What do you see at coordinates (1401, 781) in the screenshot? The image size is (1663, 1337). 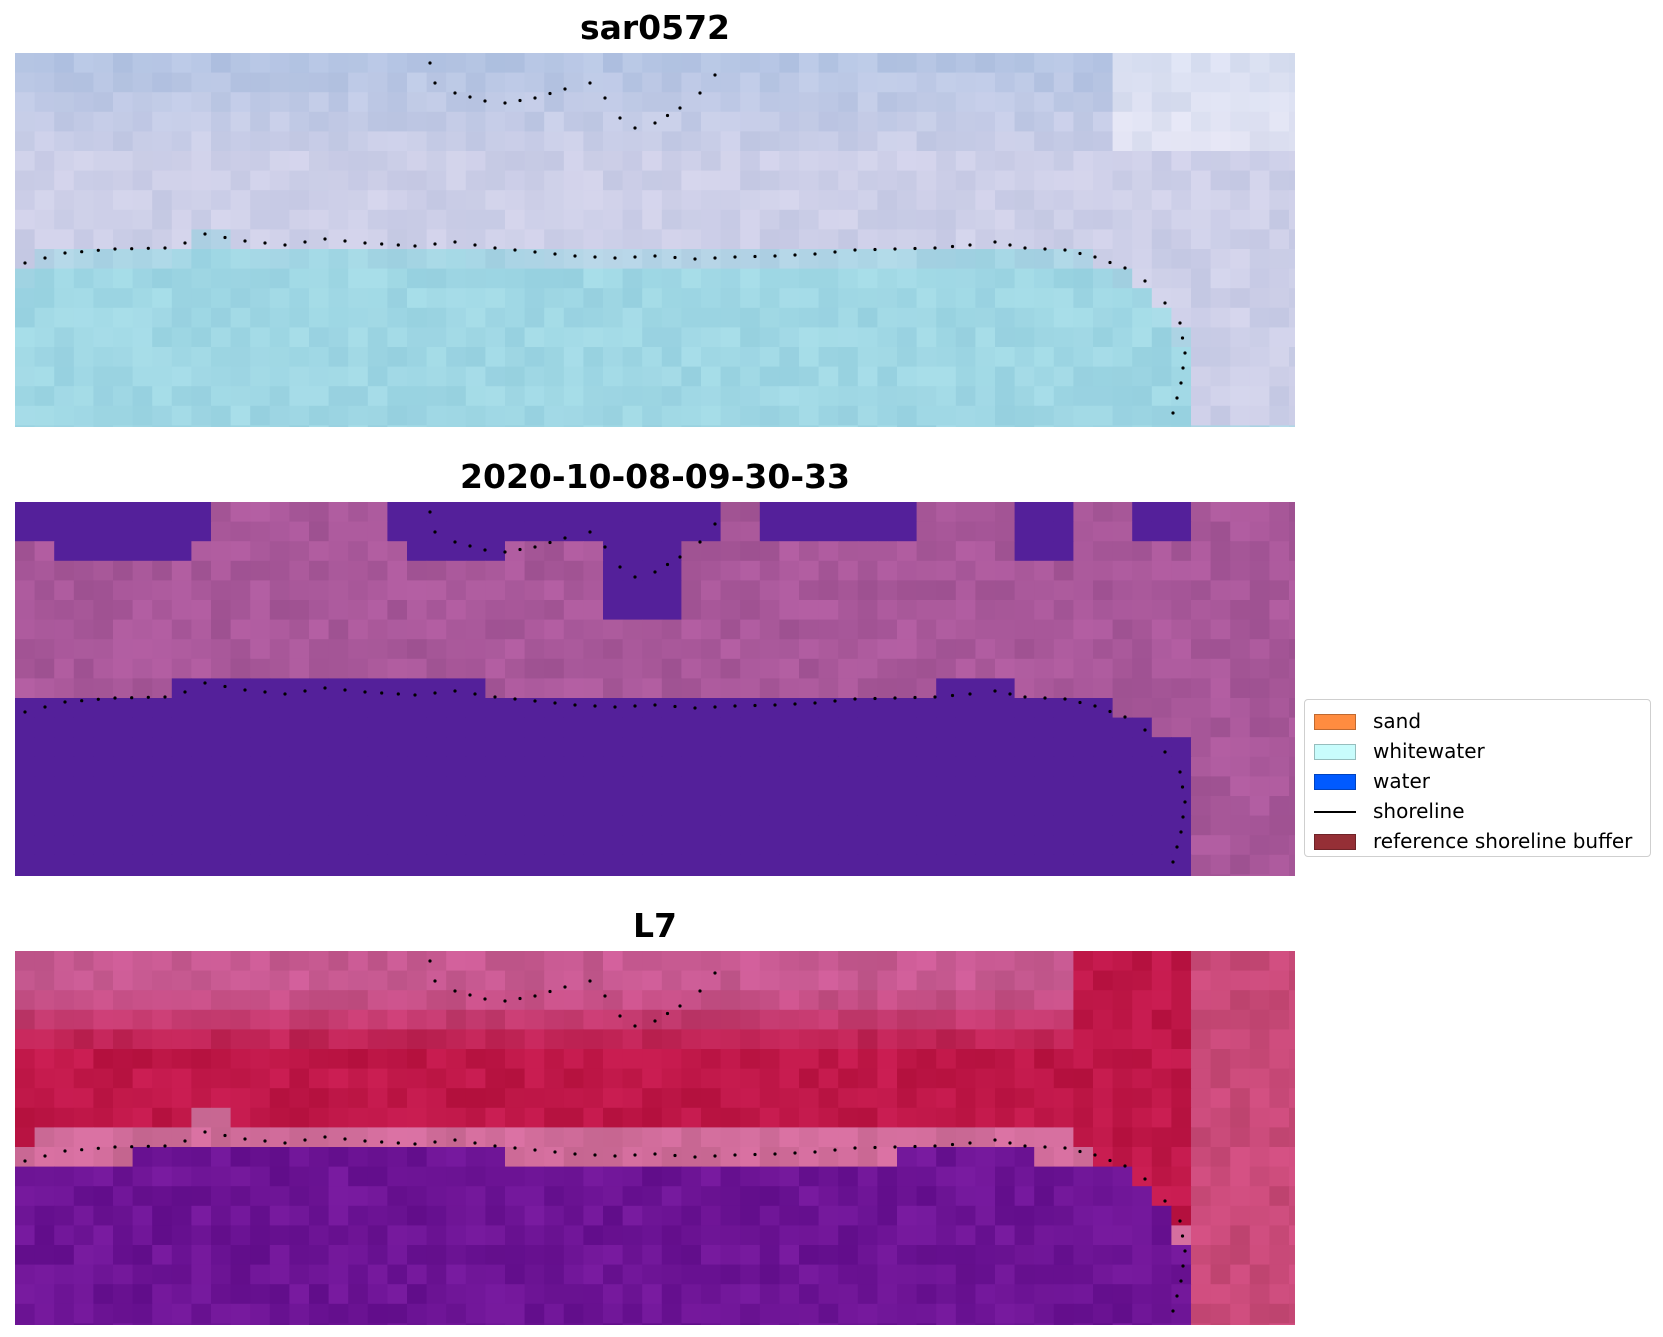 I see `legend-label-water: water` at bounding box center [1401, 781].